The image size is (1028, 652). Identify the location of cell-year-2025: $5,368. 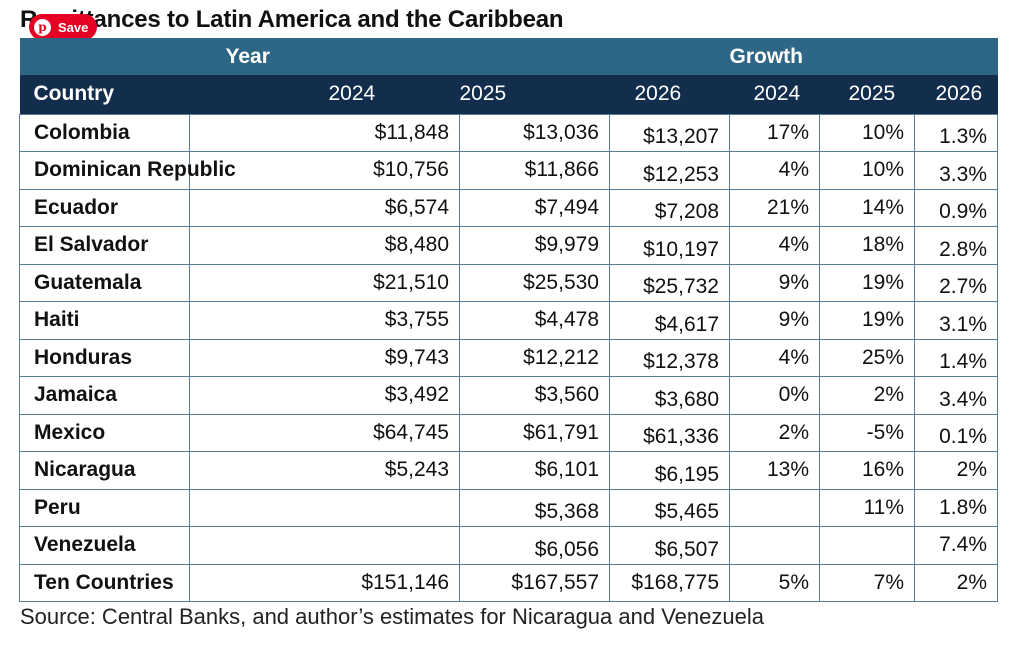
(534, 507).